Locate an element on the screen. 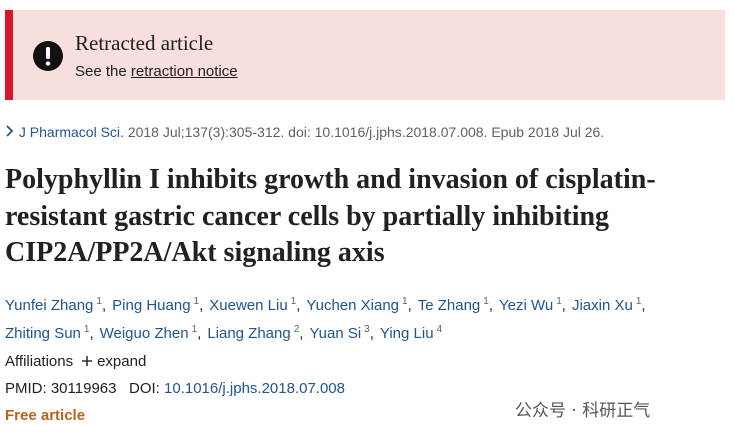 The width and height of the screenshot is (734, 436). banner-title: Retracted article is located at coordinates (144, 43).